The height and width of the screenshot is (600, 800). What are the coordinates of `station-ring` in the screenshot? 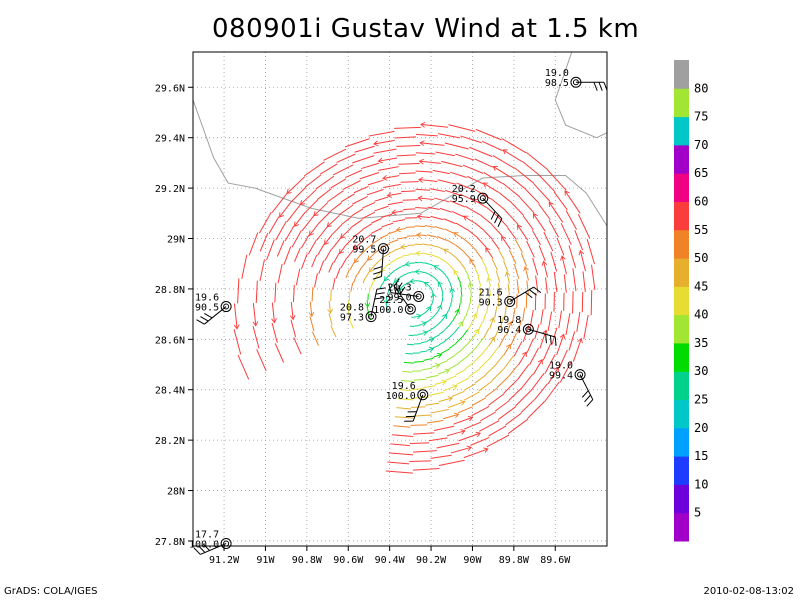 It's located at (483, 198).